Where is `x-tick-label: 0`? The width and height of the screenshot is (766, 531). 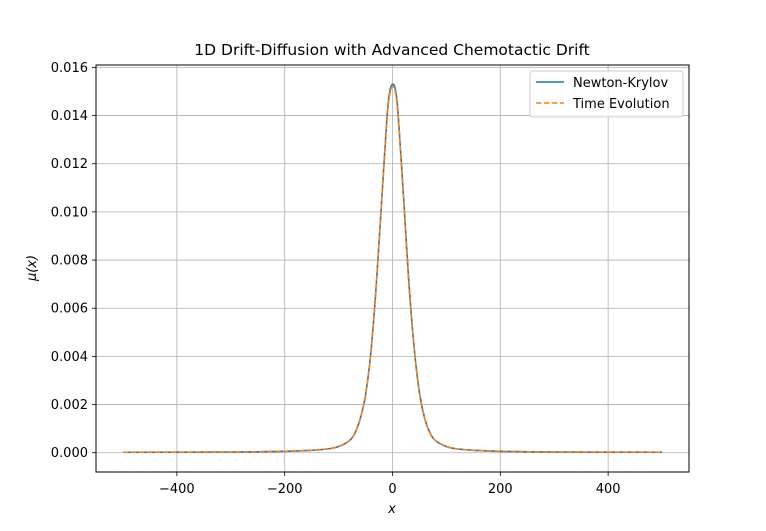
x-tick-label: 0 is located at coordinates (392, 489).